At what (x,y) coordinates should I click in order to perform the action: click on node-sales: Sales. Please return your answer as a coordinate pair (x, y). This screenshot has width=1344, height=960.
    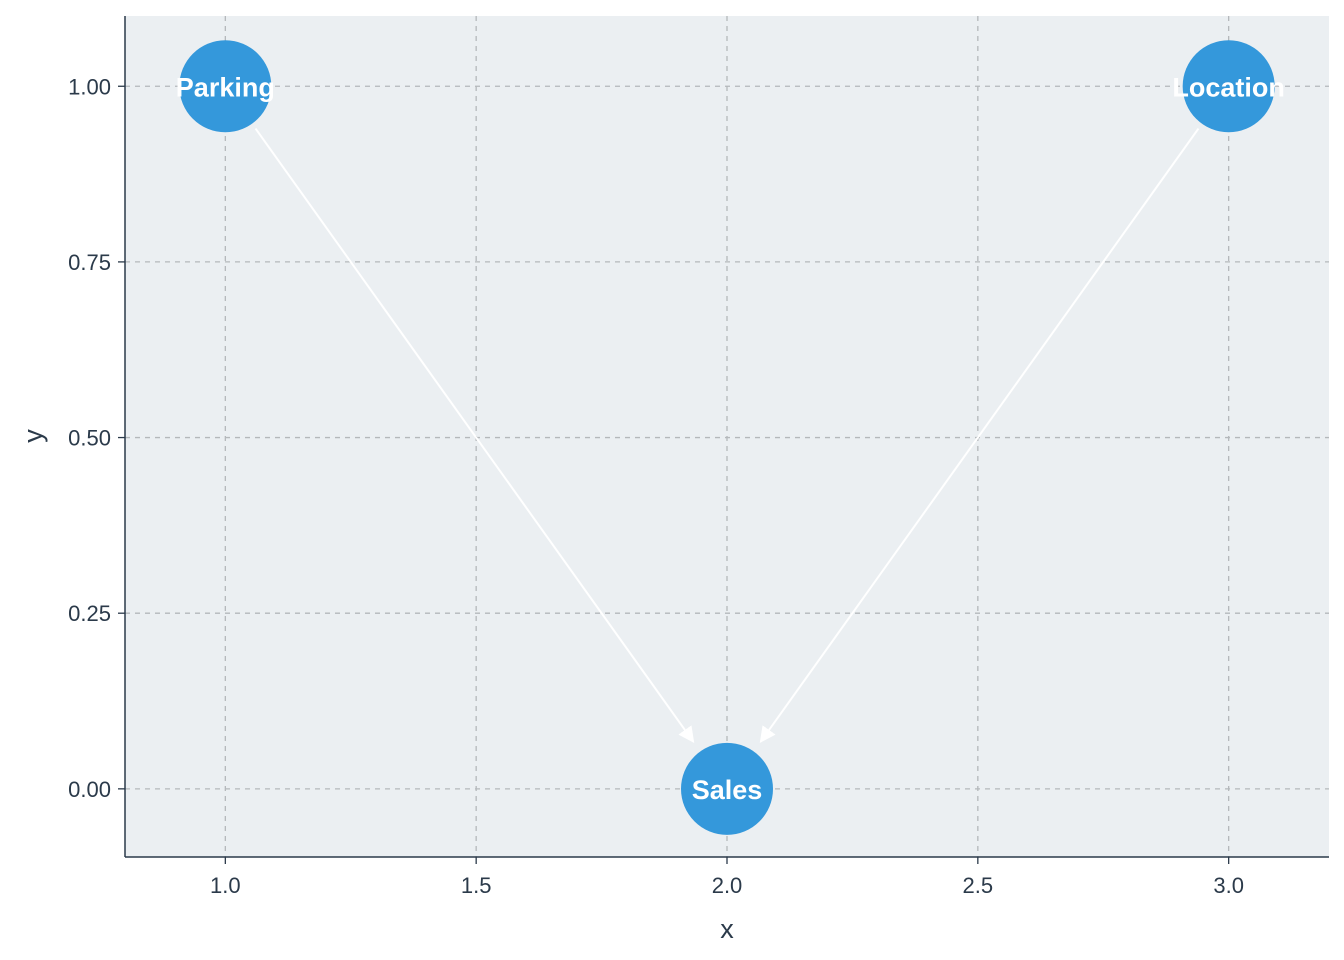
    Looking at the image, I should click on (727, 788).